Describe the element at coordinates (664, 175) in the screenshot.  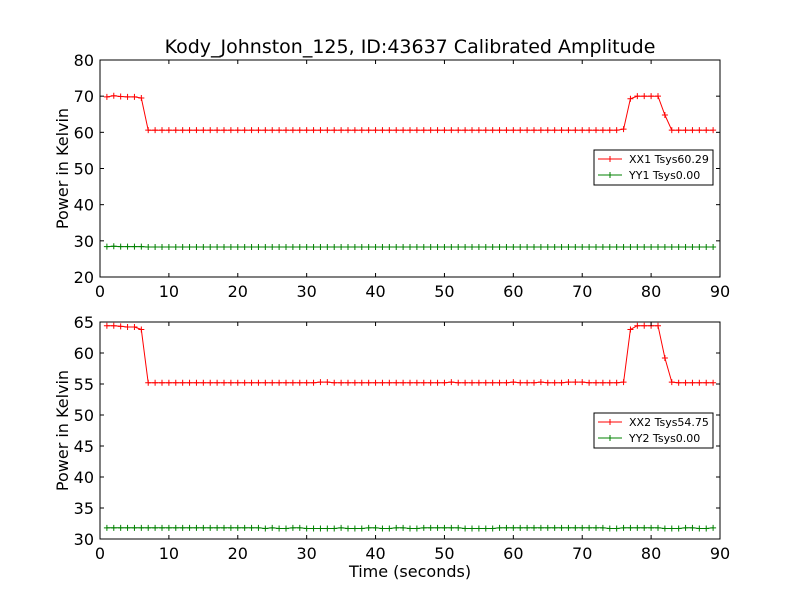
I see `legend-label: YY1 Tsys0.00` at that location.